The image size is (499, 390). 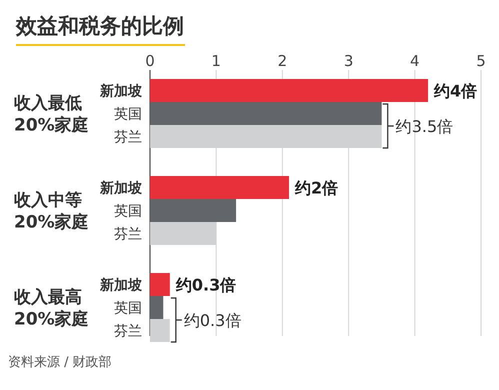 What do you see at coordinates (481, 61) in the screenshot?
I see `x-tick-label: 5` at bounding box center [481, 61].